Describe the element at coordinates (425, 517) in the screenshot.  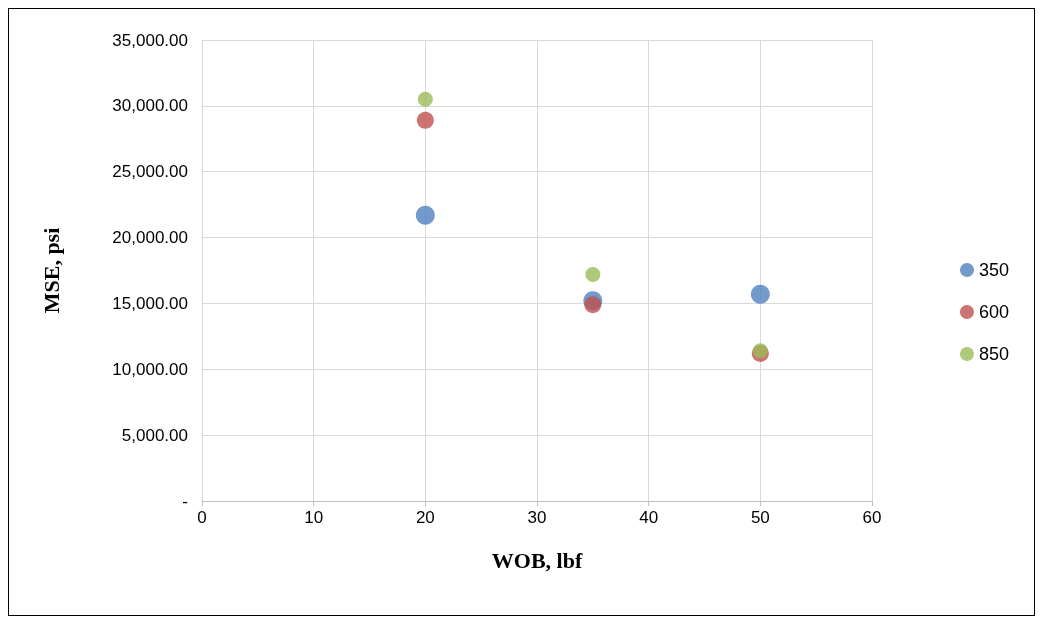
I see `x-tick-label: 20` at that location.